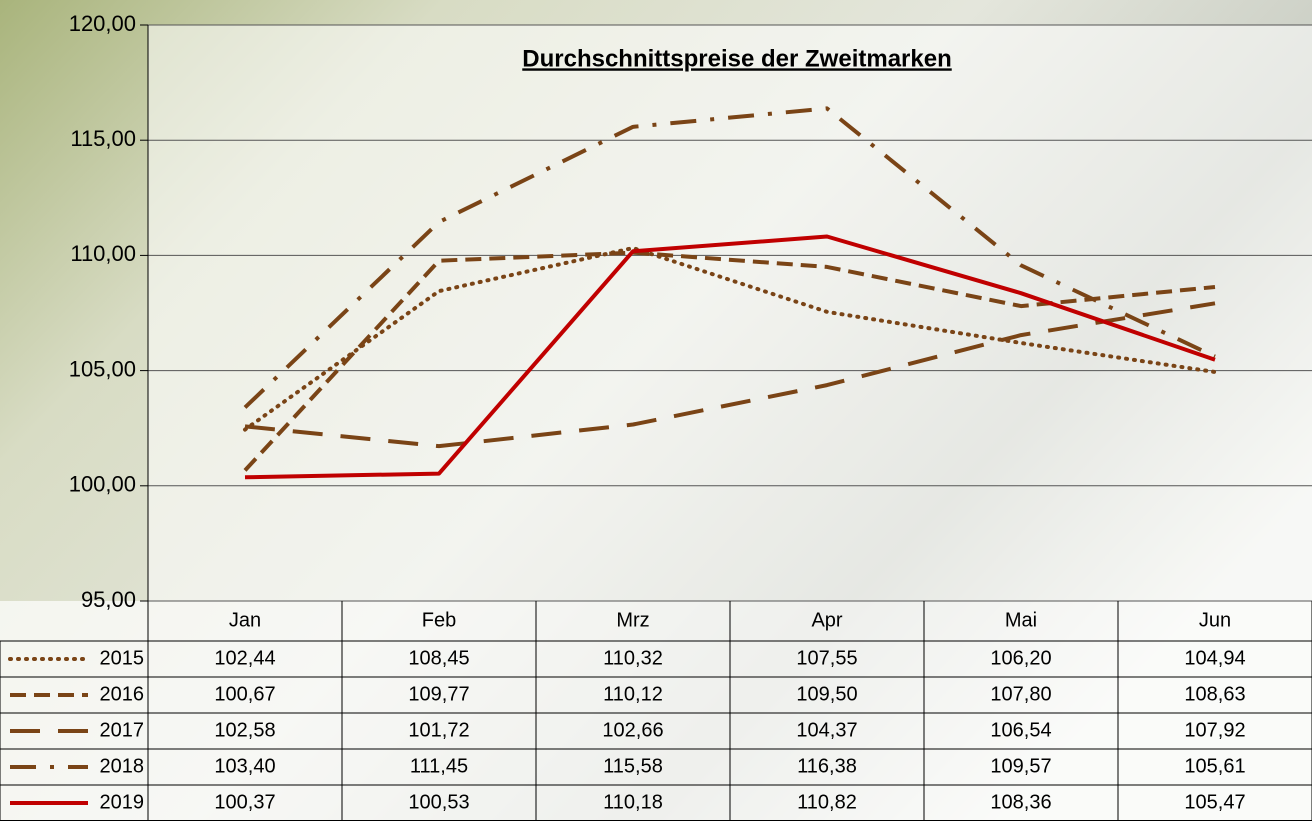  What do you see at coordinates (122, 766) in the screenshot?
I see `legend-label: 2018` at bounding box center [122, 766].